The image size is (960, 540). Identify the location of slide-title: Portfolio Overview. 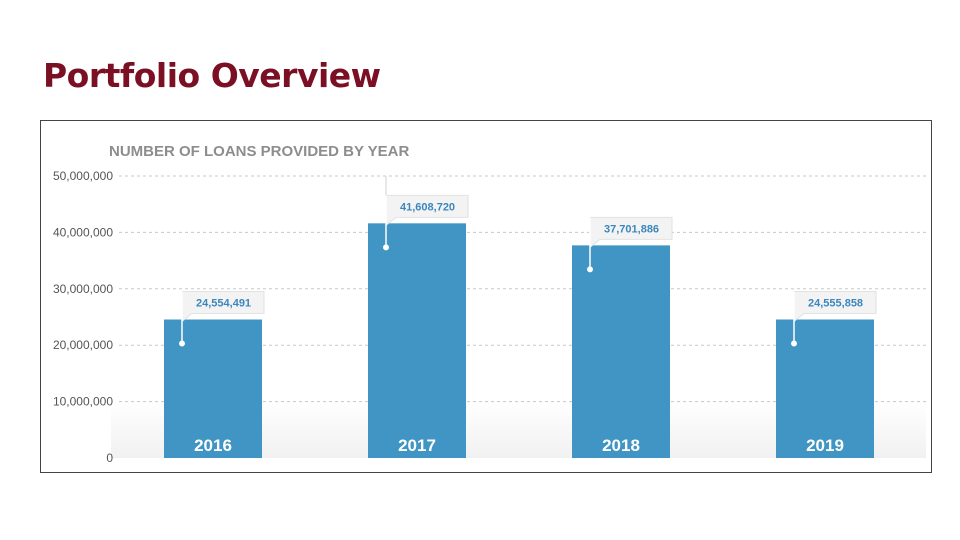
(212, 75).